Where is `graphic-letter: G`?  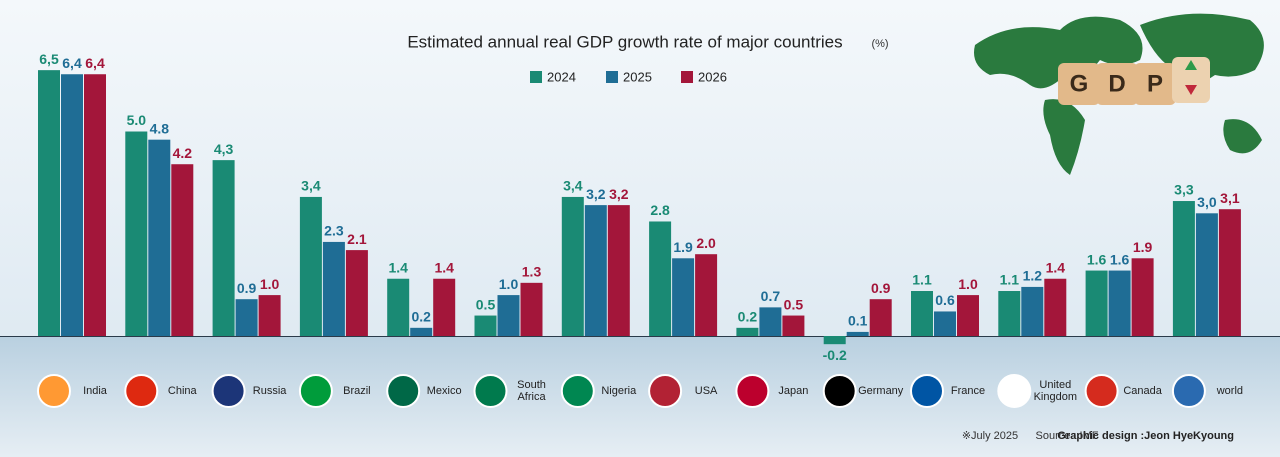
graphic-letter: G is located at coordinates (1079, 83).